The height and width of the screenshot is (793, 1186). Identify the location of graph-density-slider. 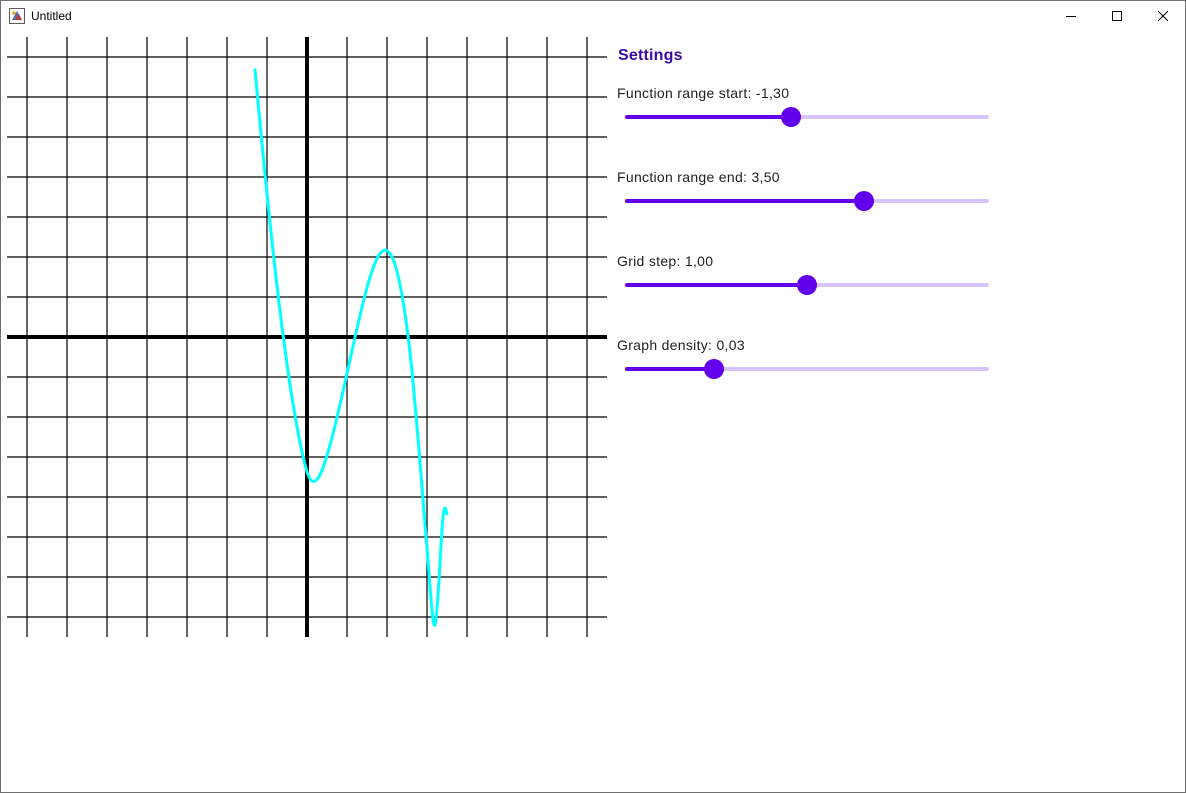
(807, 369).